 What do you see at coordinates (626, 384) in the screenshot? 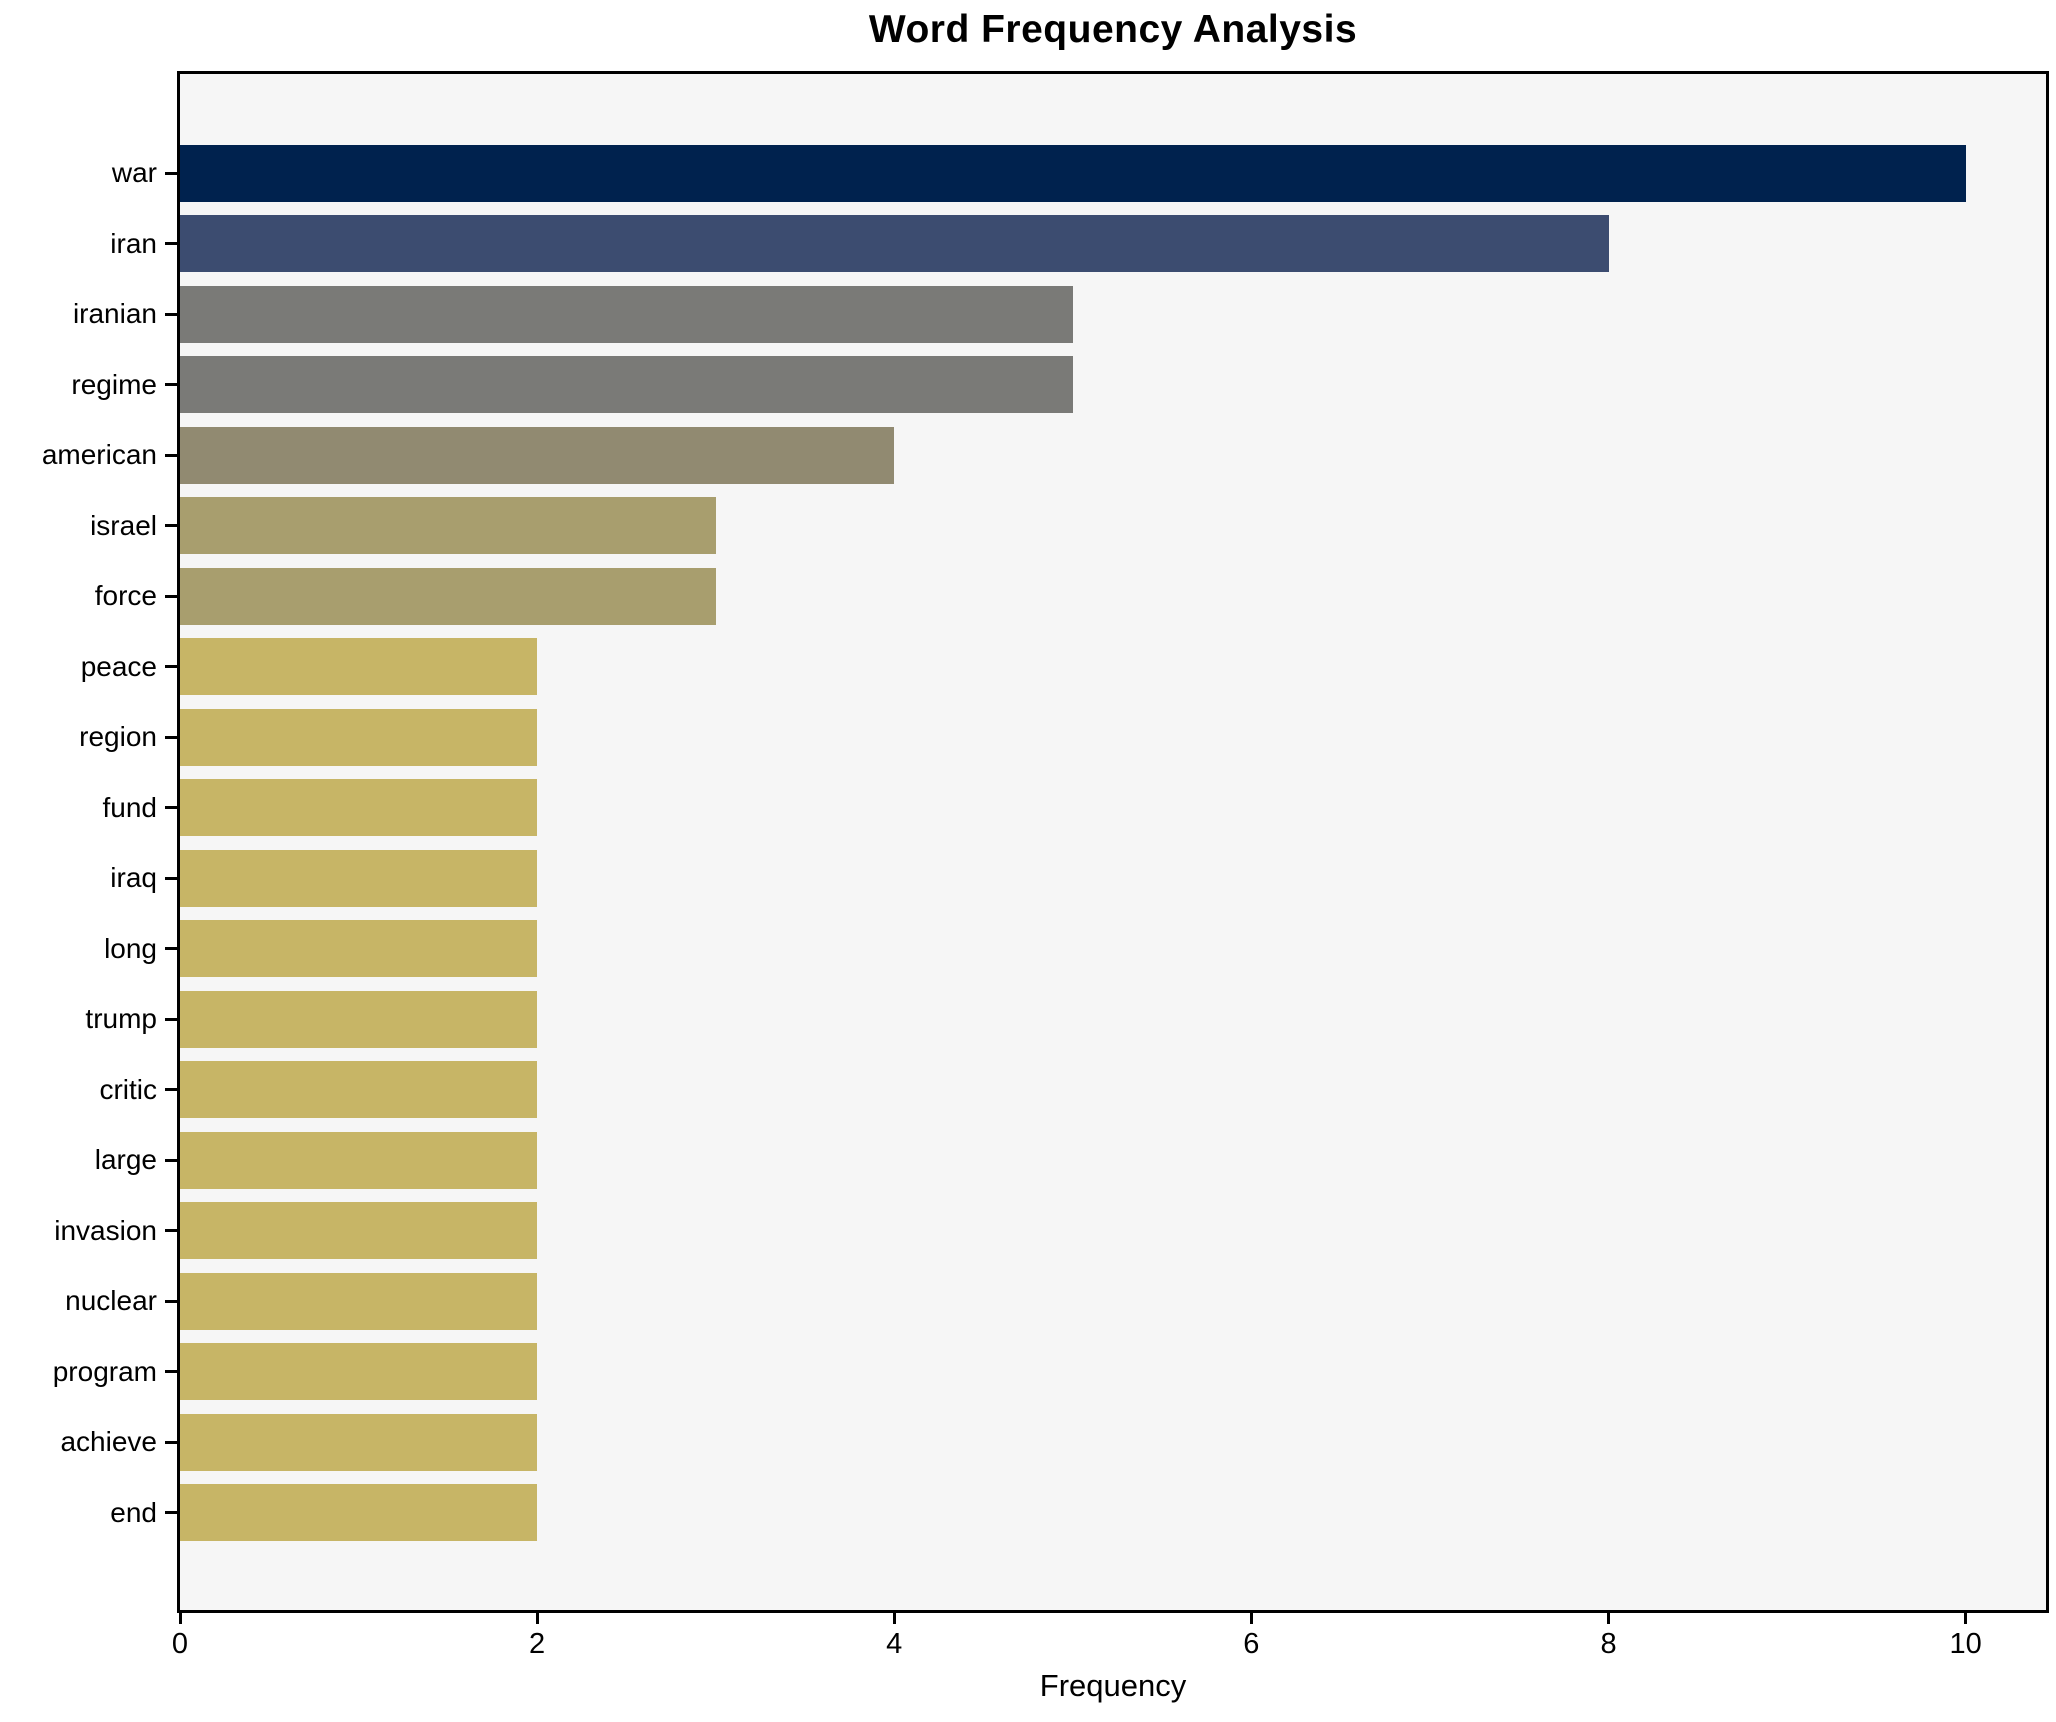
I see `bar-regime` at bounding box center [626, 384].